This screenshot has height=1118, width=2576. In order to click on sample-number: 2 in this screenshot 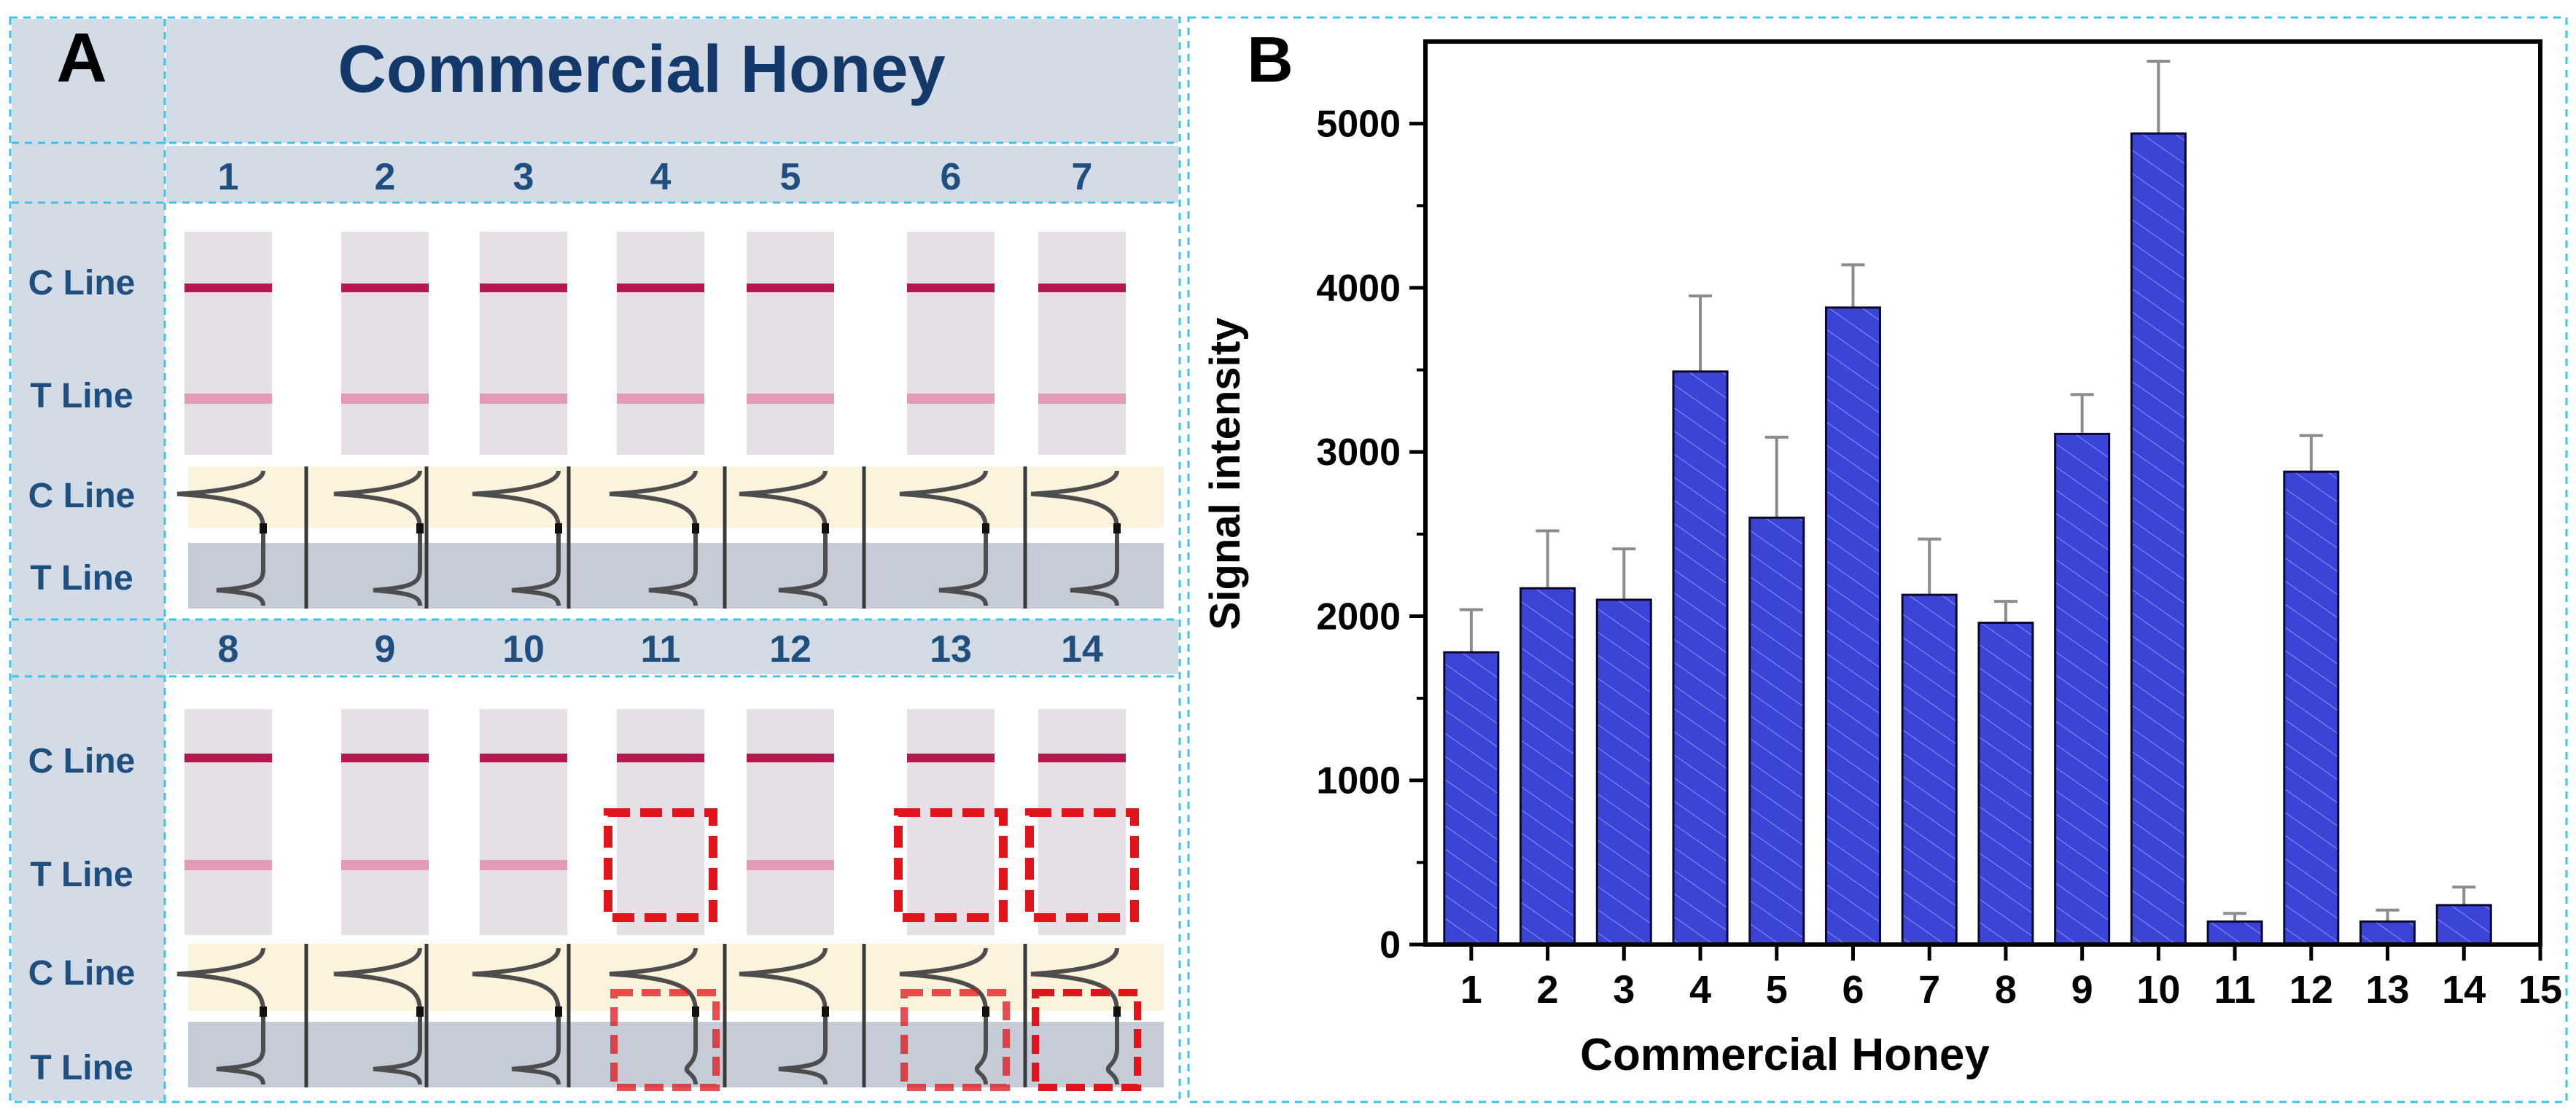, I will do `click(385, 177)`.